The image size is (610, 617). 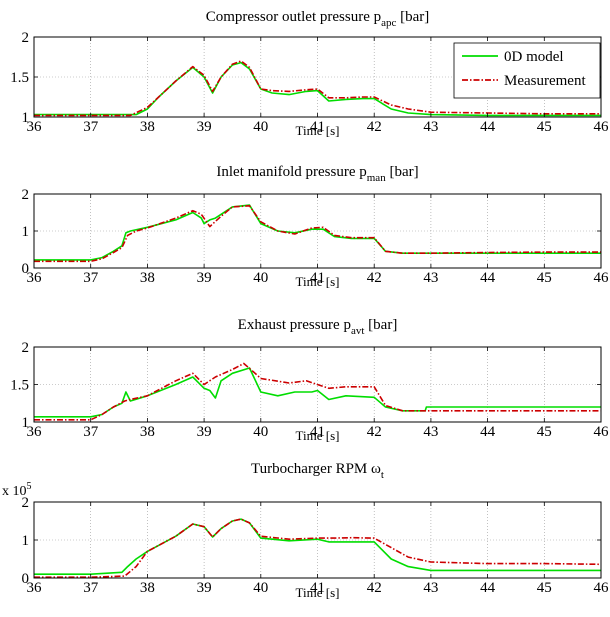 I want to click on chart-title: Compressor outlet pressure papc [bar], so click(x=318, y=19).